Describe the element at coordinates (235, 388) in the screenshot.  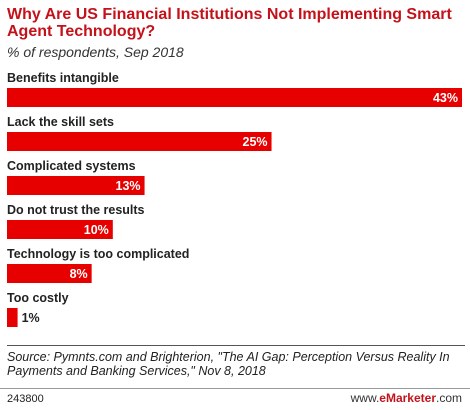
I see `footer-divider` at that location.